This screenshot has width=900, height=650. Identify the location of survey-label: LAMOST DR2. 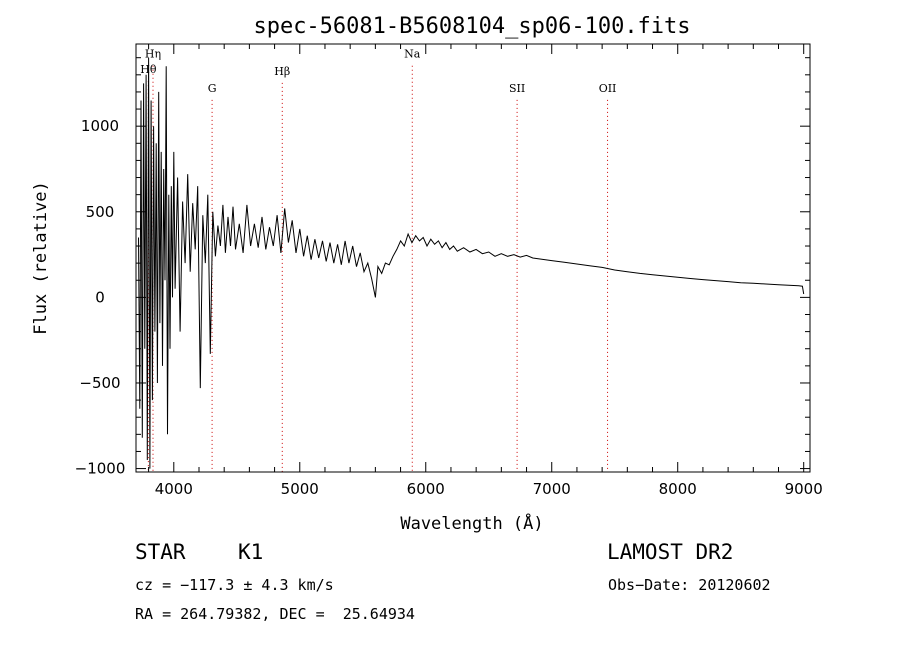
(670, 552).